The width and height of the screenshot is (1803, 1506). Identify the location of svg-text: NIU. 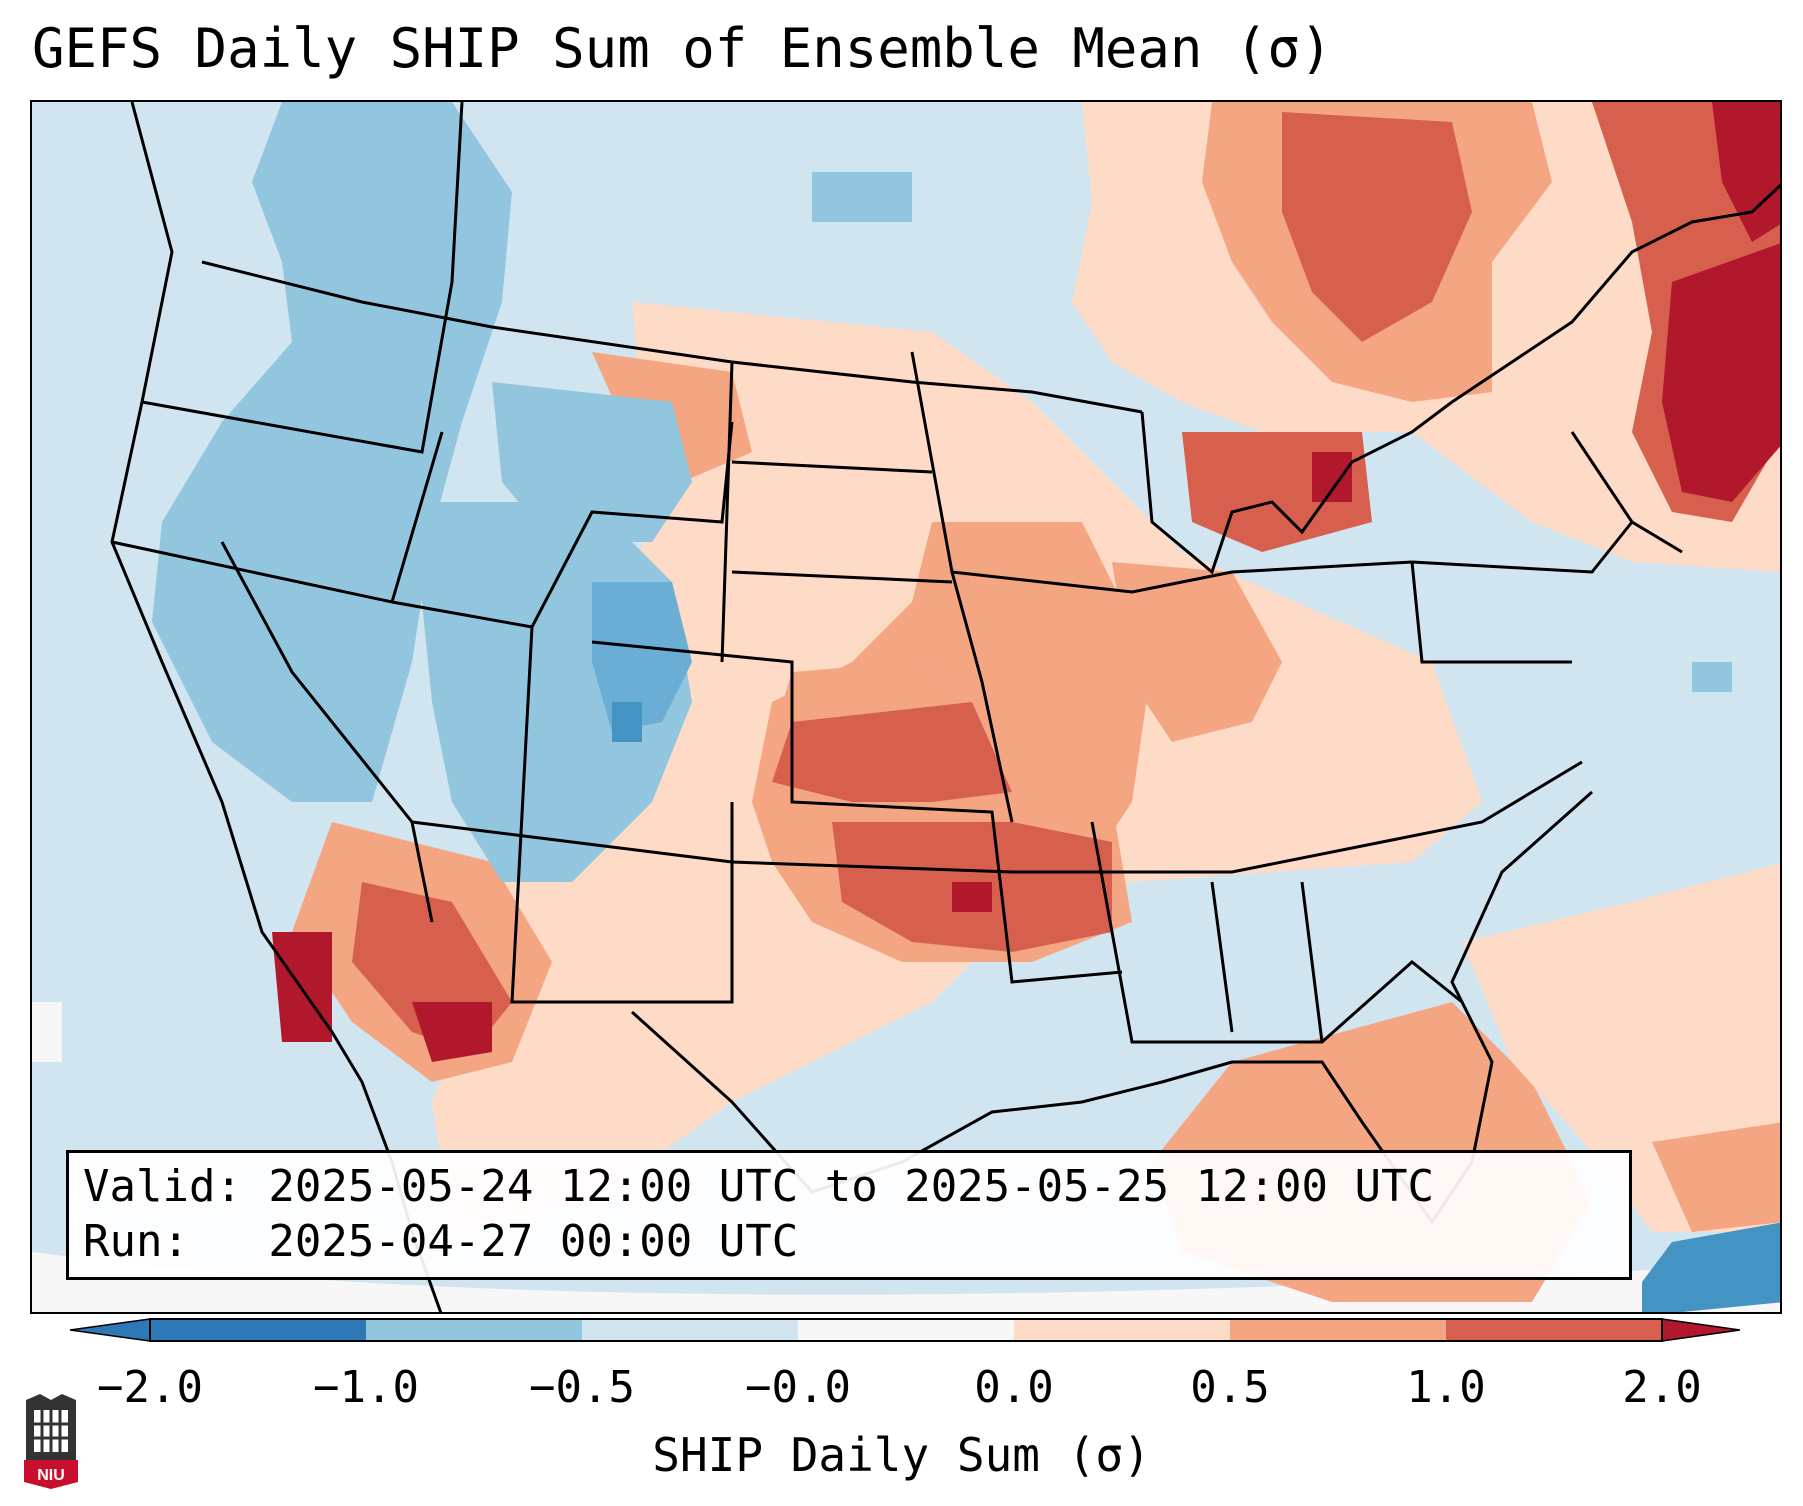
(51, 1475).